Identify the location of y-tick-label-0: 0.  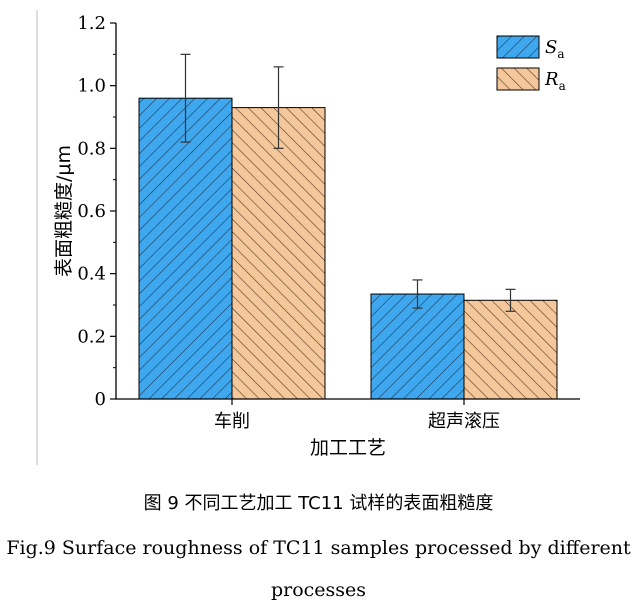
(100, 399).